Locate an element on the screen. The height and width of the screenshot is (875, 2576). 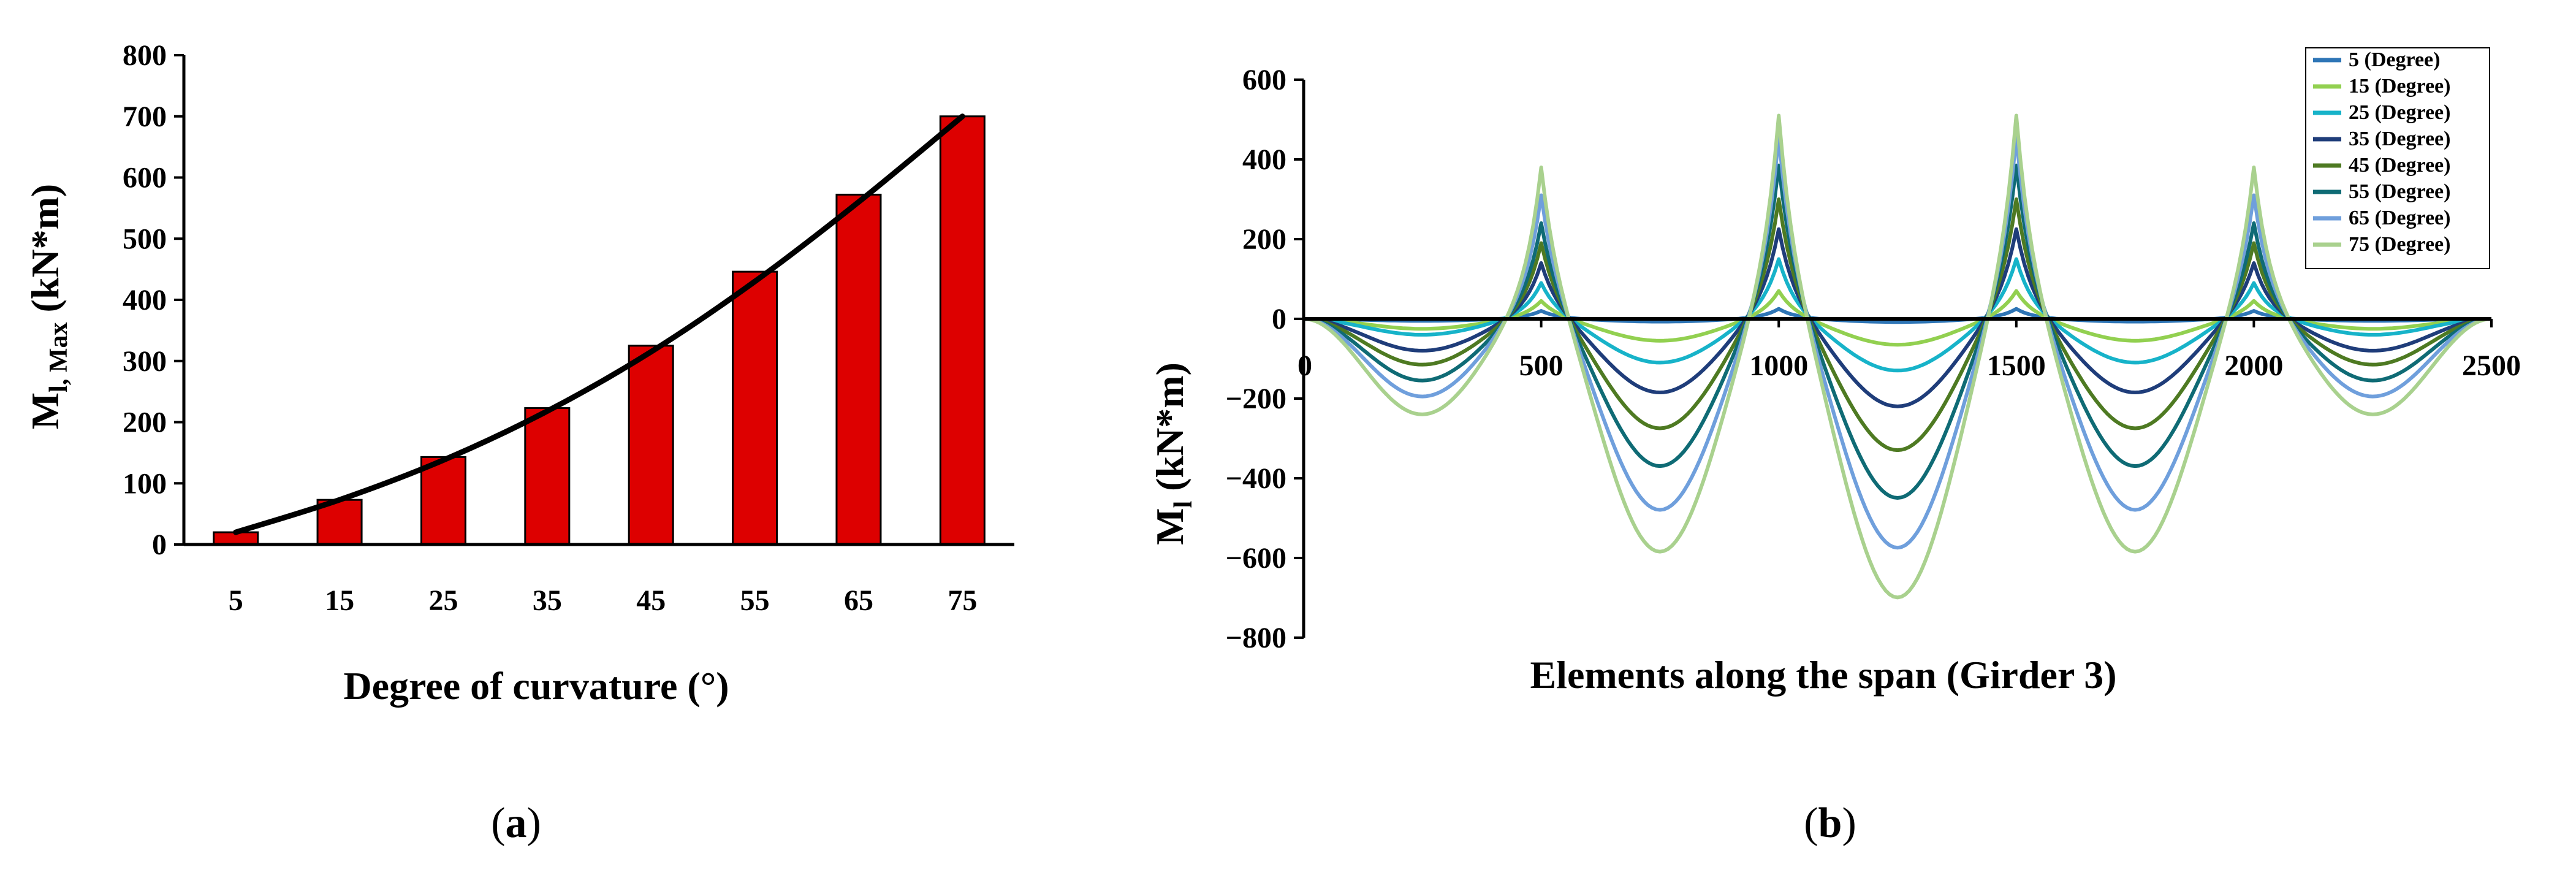
chart-a-trendline is located at coordinates (599, 324).